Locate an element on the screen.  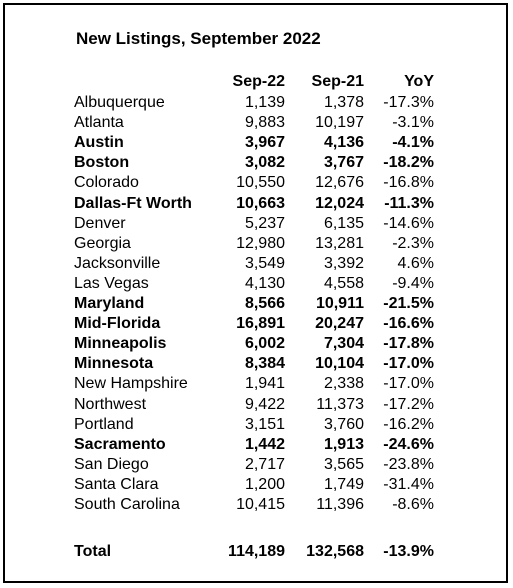
row-sep-22: 1,442 is located at coordinates (264, 444).